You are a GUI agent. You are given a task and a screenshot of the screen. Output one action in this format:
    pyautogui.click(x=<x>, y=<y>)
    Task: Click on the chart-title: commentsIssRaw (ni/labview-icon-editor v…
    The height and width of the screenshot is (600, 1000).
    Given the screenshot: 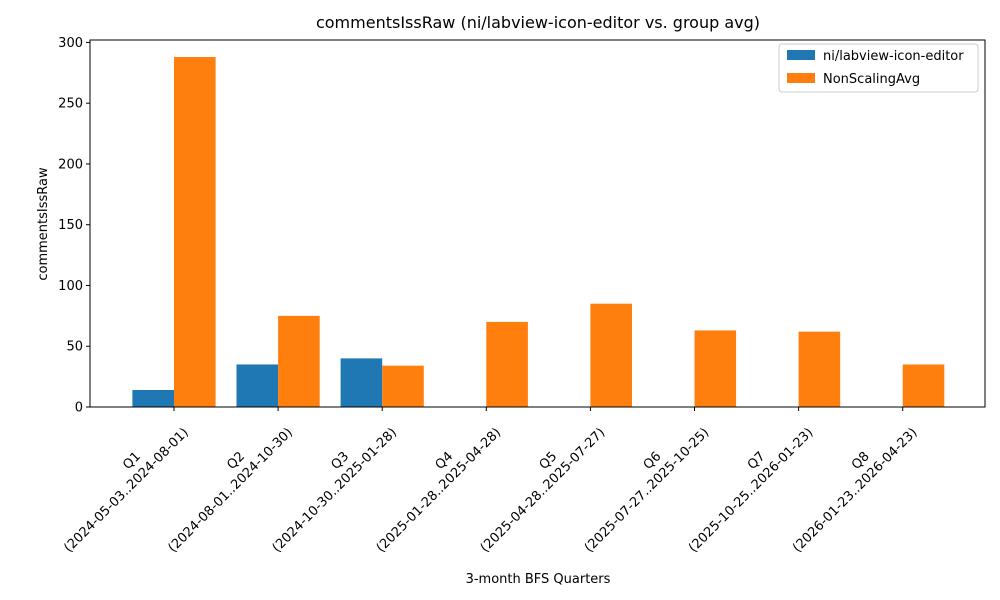 What is the action you would take?
    pyautogui.click(x=538, y=22)
    